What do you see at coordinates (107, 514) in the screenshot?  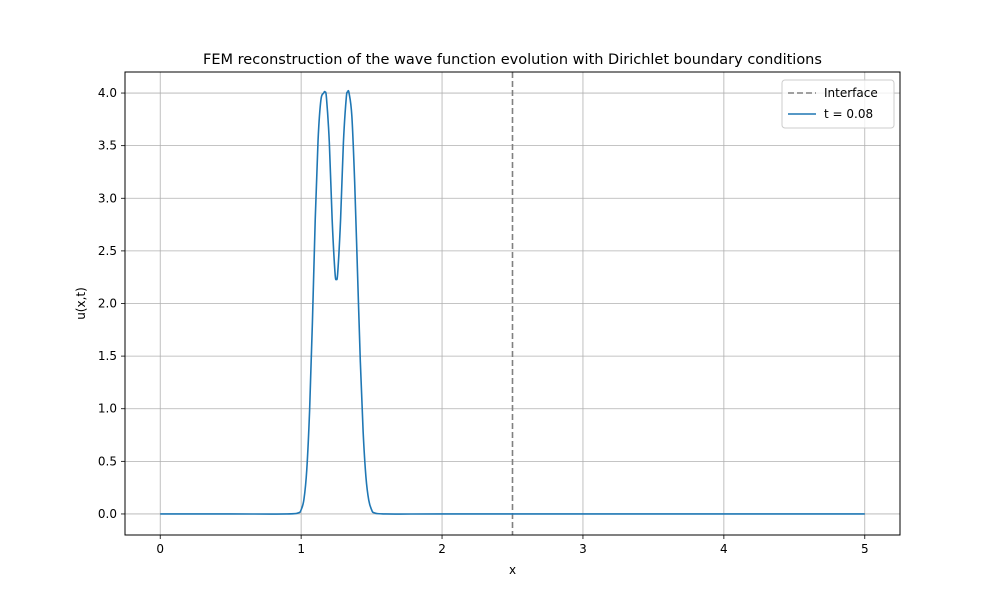 I see `y-tick-label: 0.0` at bounding box center [107, 514].